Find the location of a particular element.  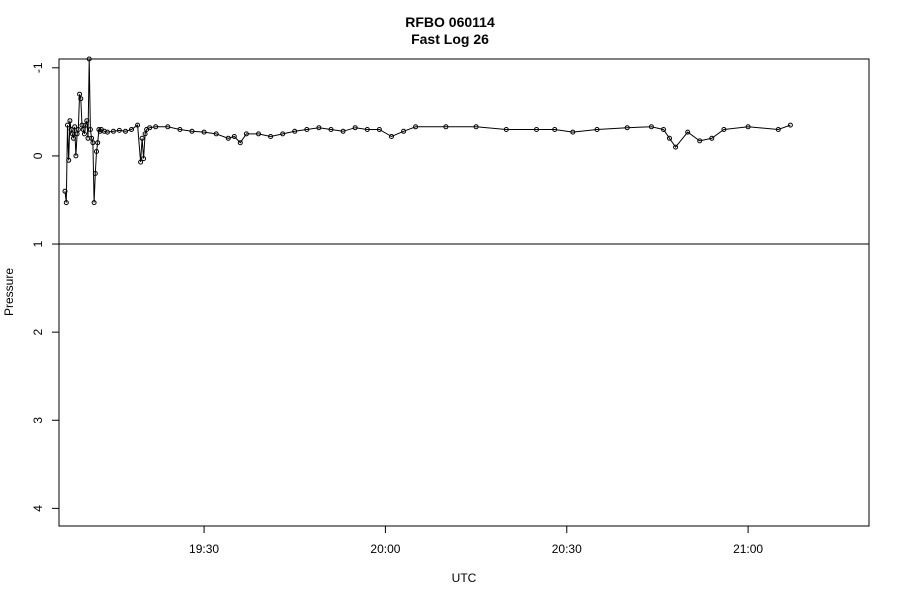

x-tick-label: 21:00 is located at coordinates (748, 549).